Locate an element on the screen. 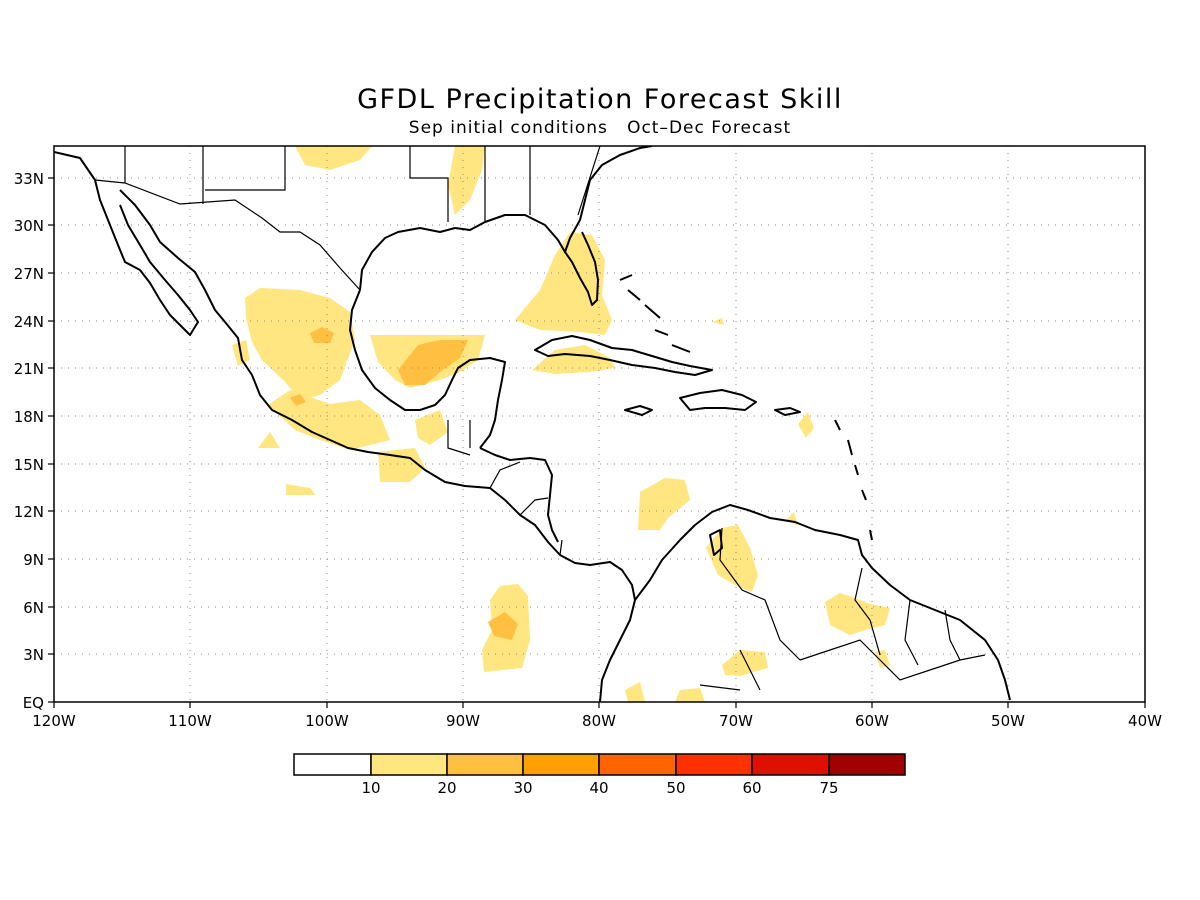  y-tick-label: 12N is located at coordinates (29, 512).